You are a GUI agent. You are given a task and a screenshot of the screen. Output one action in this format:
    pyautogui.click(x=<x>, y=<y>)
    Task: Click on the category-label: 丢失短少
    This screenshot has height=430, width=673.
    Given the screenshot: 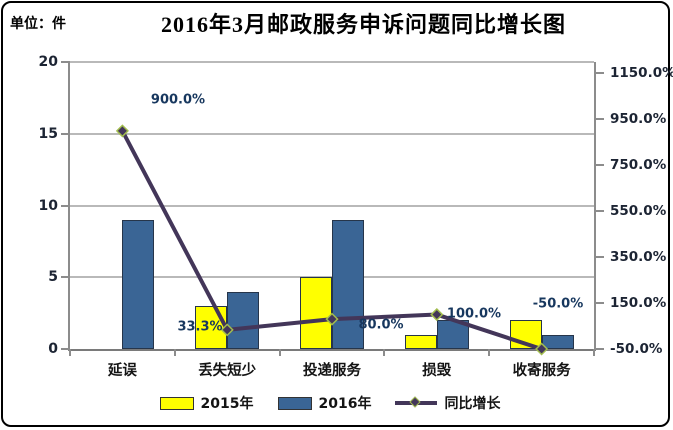 What is the action you would take?
    pyautogui.click(x=227, y=371)
    